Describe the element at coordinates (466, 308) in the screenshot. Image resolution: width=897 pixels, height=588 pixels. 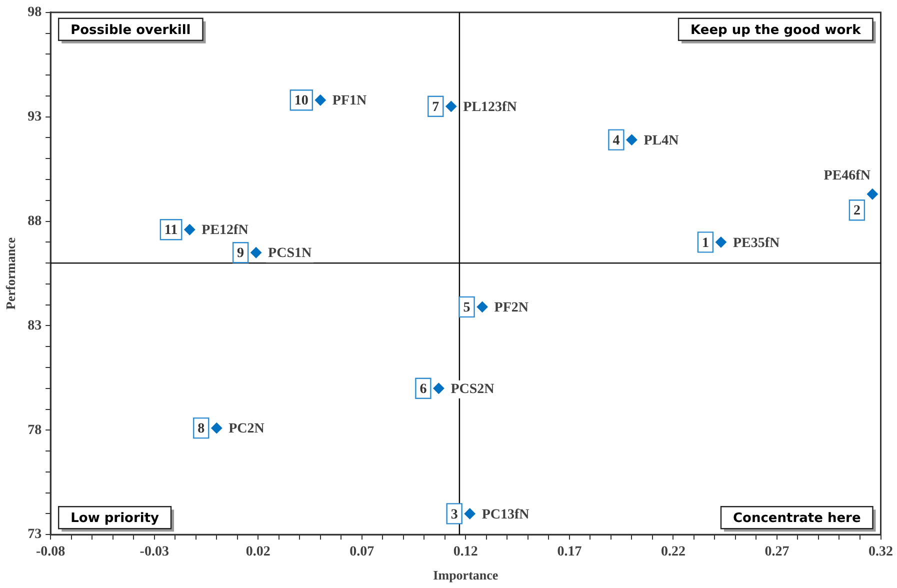
I see `annotation: 5` at that location.